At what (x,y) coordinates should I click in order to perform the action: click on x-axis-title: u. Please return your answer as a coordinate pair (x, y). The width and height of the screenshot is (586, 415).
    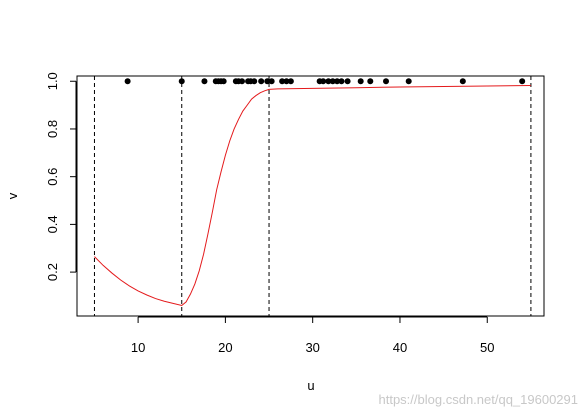
    Looking at the image, I should click on (310, 385).